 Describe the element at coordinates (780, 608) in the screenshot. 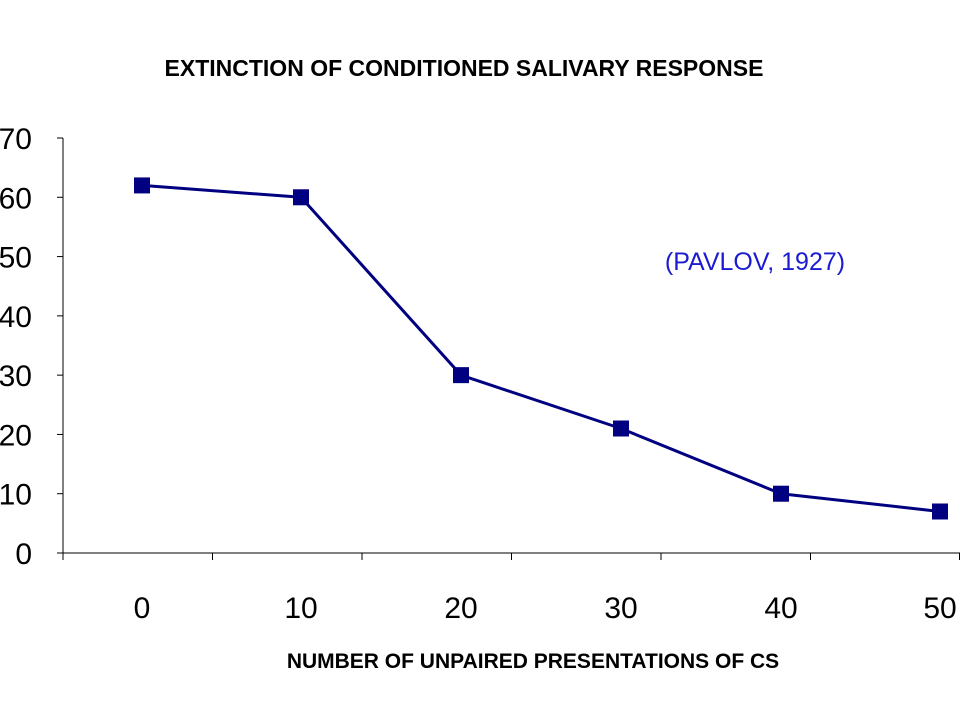

I see `x-tick-label: 40` at that location.